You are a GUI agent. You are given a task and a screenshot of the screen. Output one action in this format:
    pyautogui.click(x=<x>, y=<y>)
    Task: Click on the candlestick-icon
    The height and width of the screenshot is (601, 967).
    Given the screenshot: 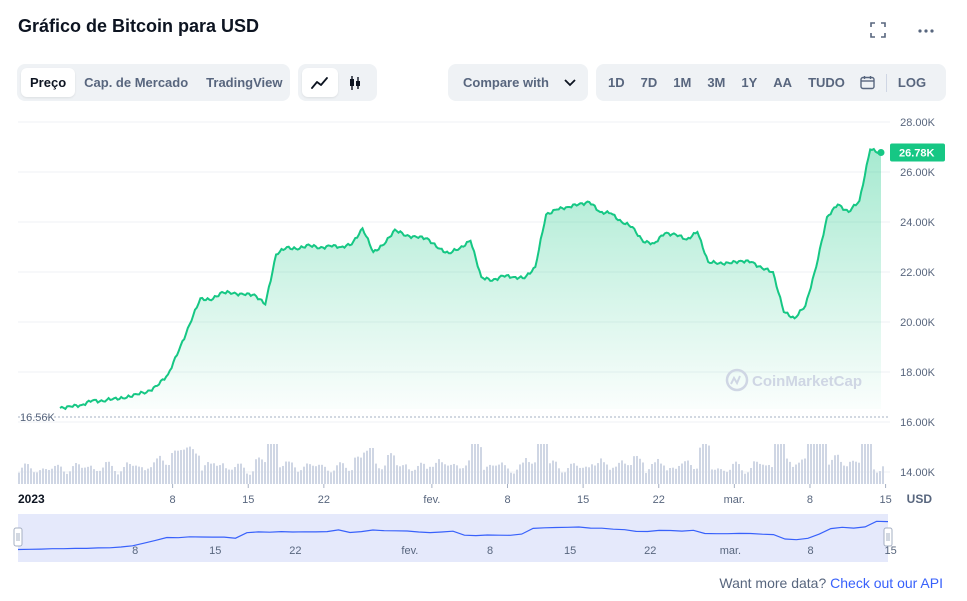 What is the action you would take?
    pyautogui.click(x=356, y=82)
    